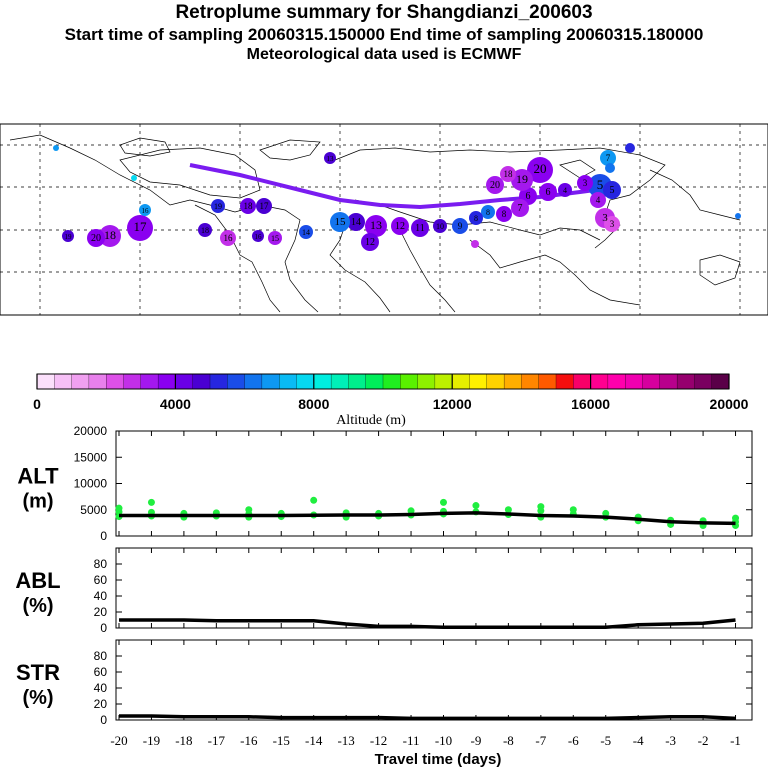 The width and height of the screenshot is (768, 768). I want to click on cluster-label: 12, so click(400, 226).